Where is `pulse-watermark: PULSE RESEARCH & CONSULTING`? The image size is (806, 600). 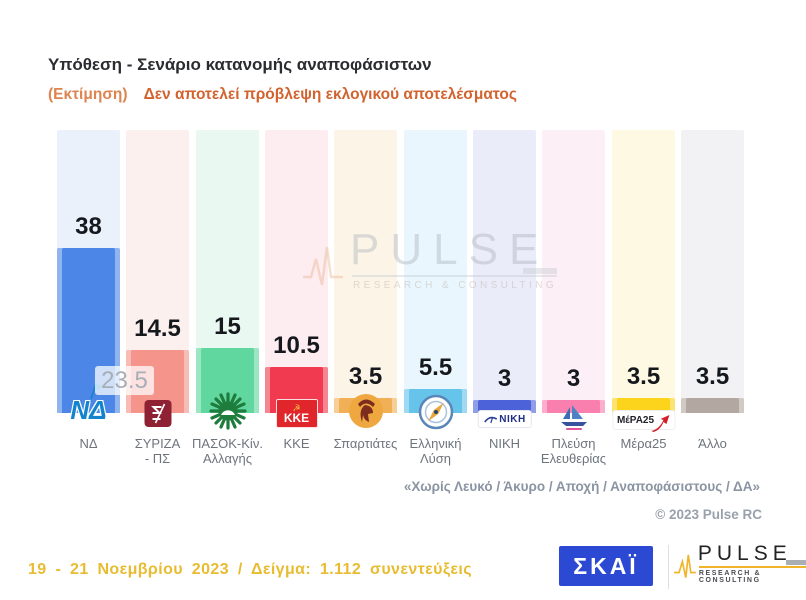
pulse-watermark: PULSE RESEARCH & CONSULTING is located at coordinates (430, 258).